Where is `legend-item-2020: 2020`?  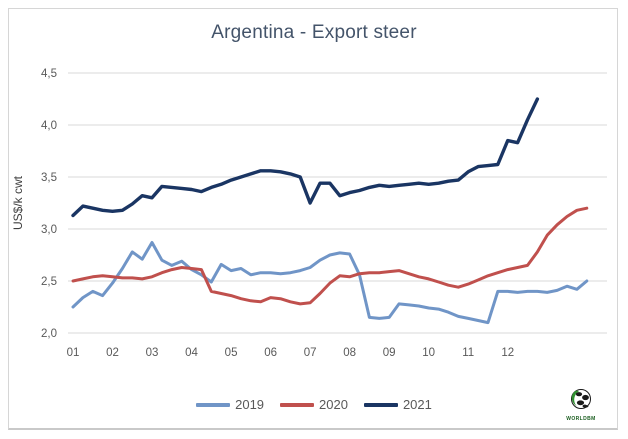 legend-item-2020: 2020 is located at coordinates (314, 404).